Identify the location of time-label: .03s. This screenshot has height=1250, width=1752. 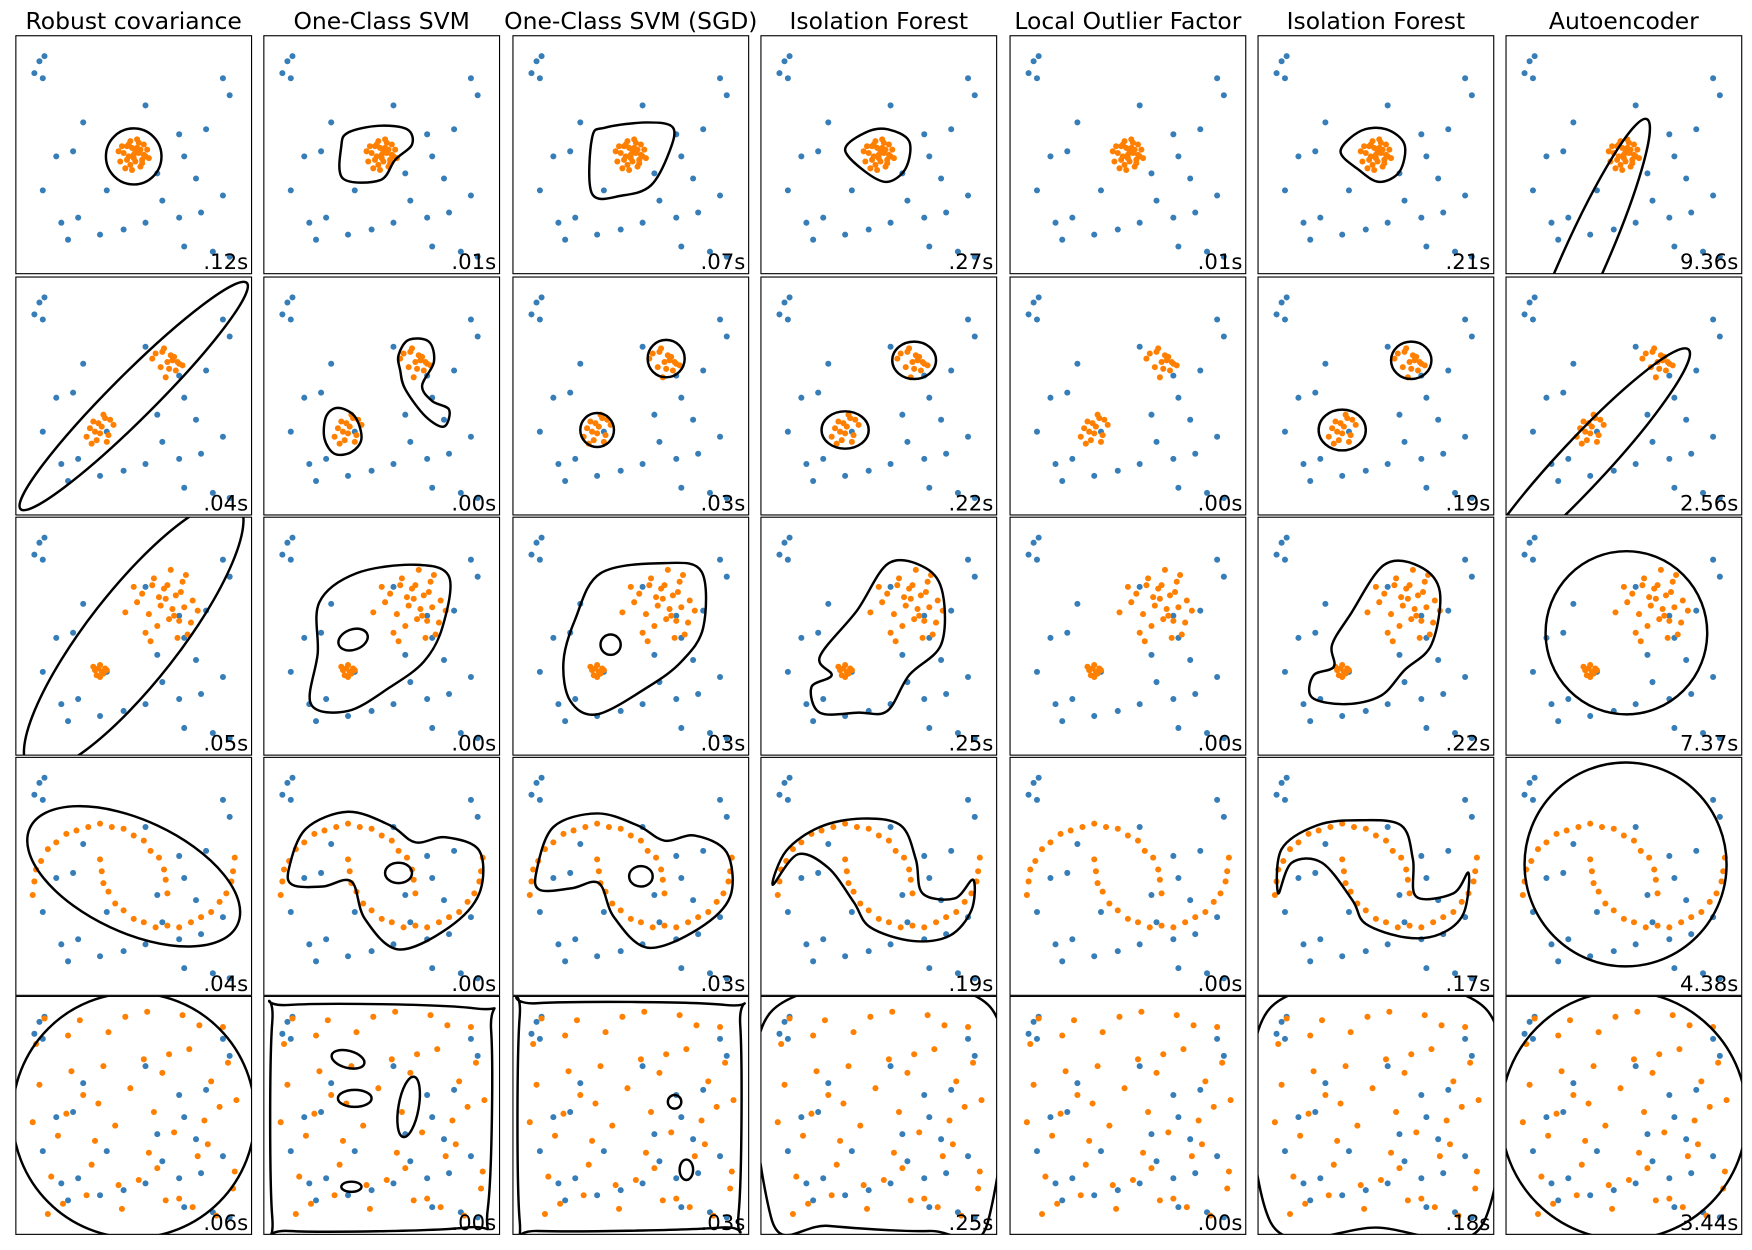
(722, 744).